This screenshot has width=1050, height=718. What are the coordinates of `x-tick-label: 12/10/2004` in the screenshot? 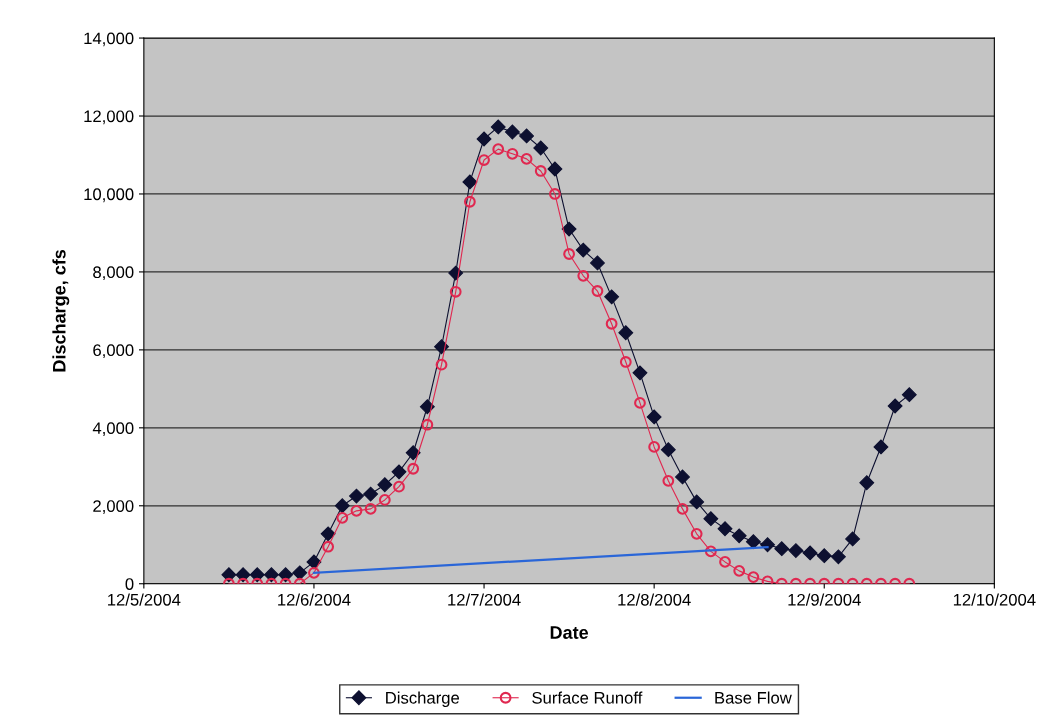 It's located at (994, 599).